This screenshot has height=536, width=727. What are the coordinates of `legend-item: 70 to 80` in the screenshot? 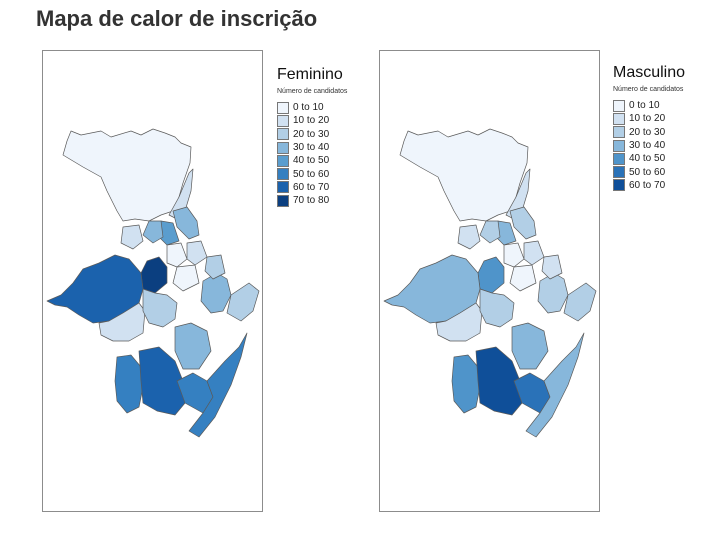 It's located at (312, 200).